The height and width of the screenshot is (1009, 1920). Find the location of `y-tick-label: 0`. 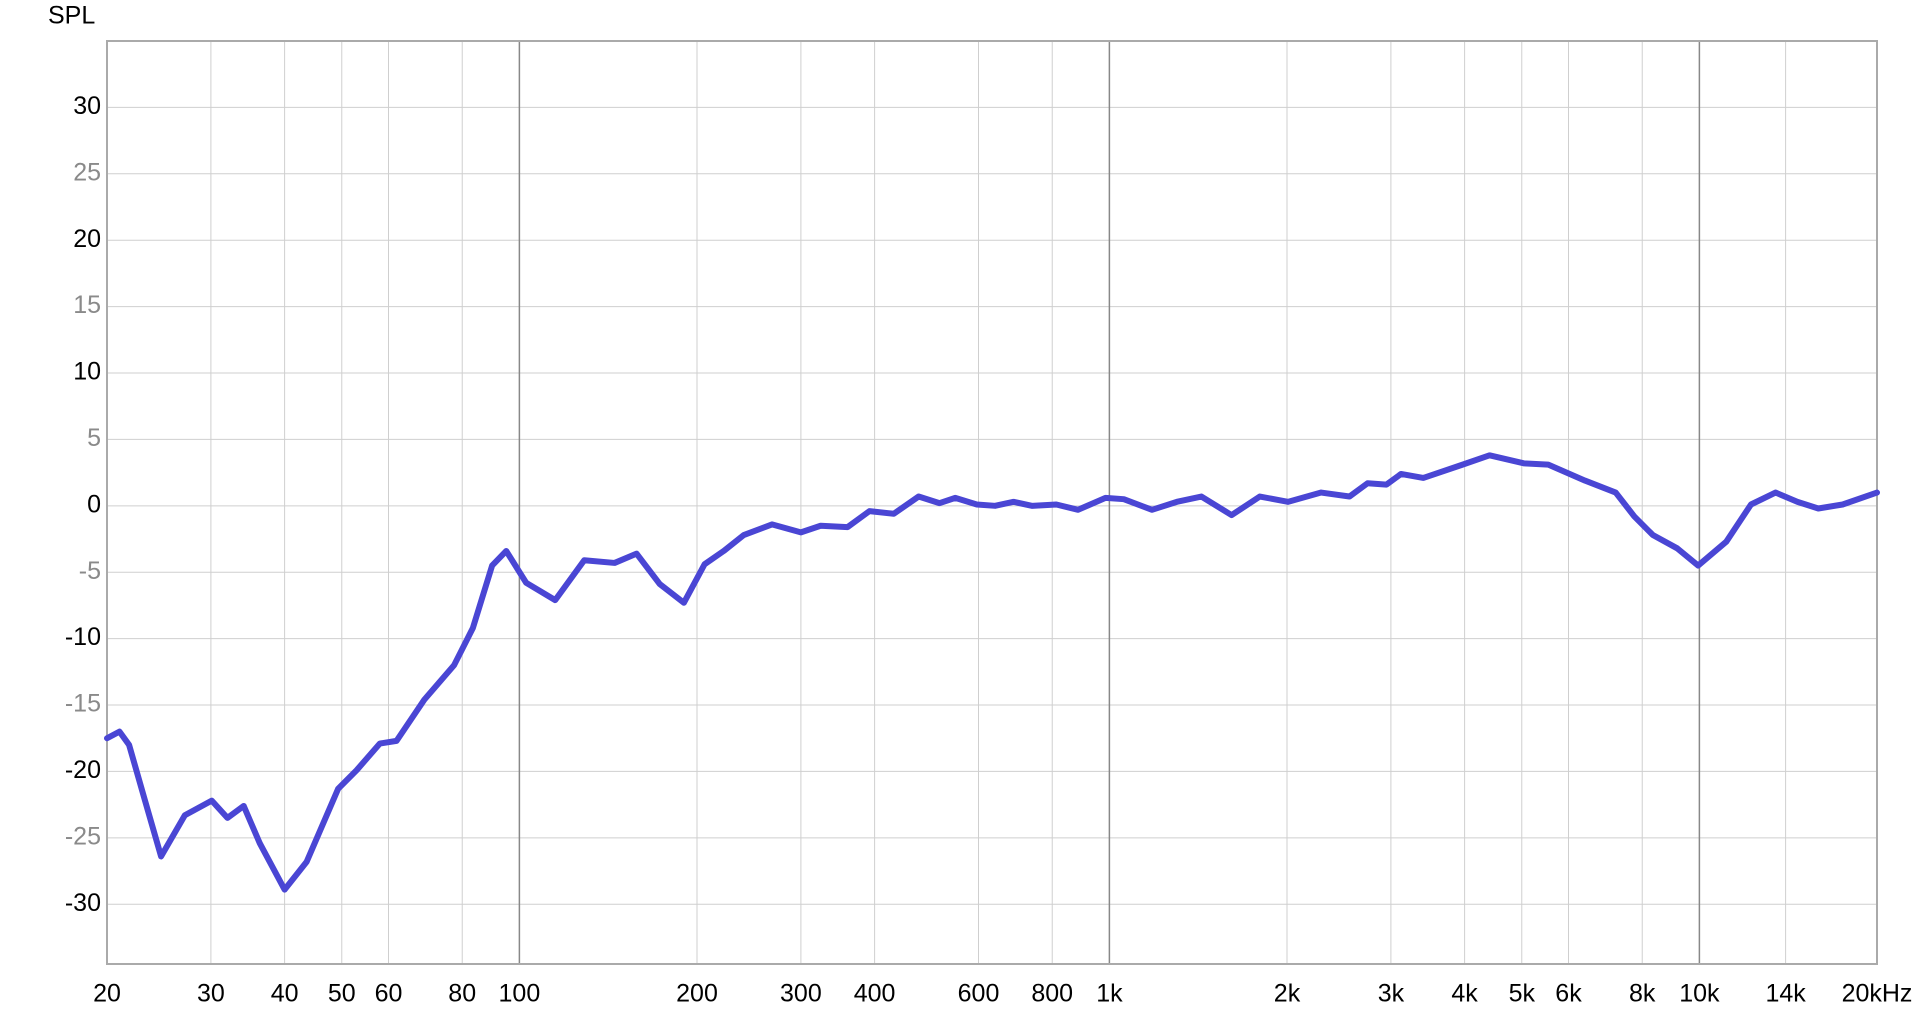

y-tick-label: 0 is located at coordinates (94, 504).